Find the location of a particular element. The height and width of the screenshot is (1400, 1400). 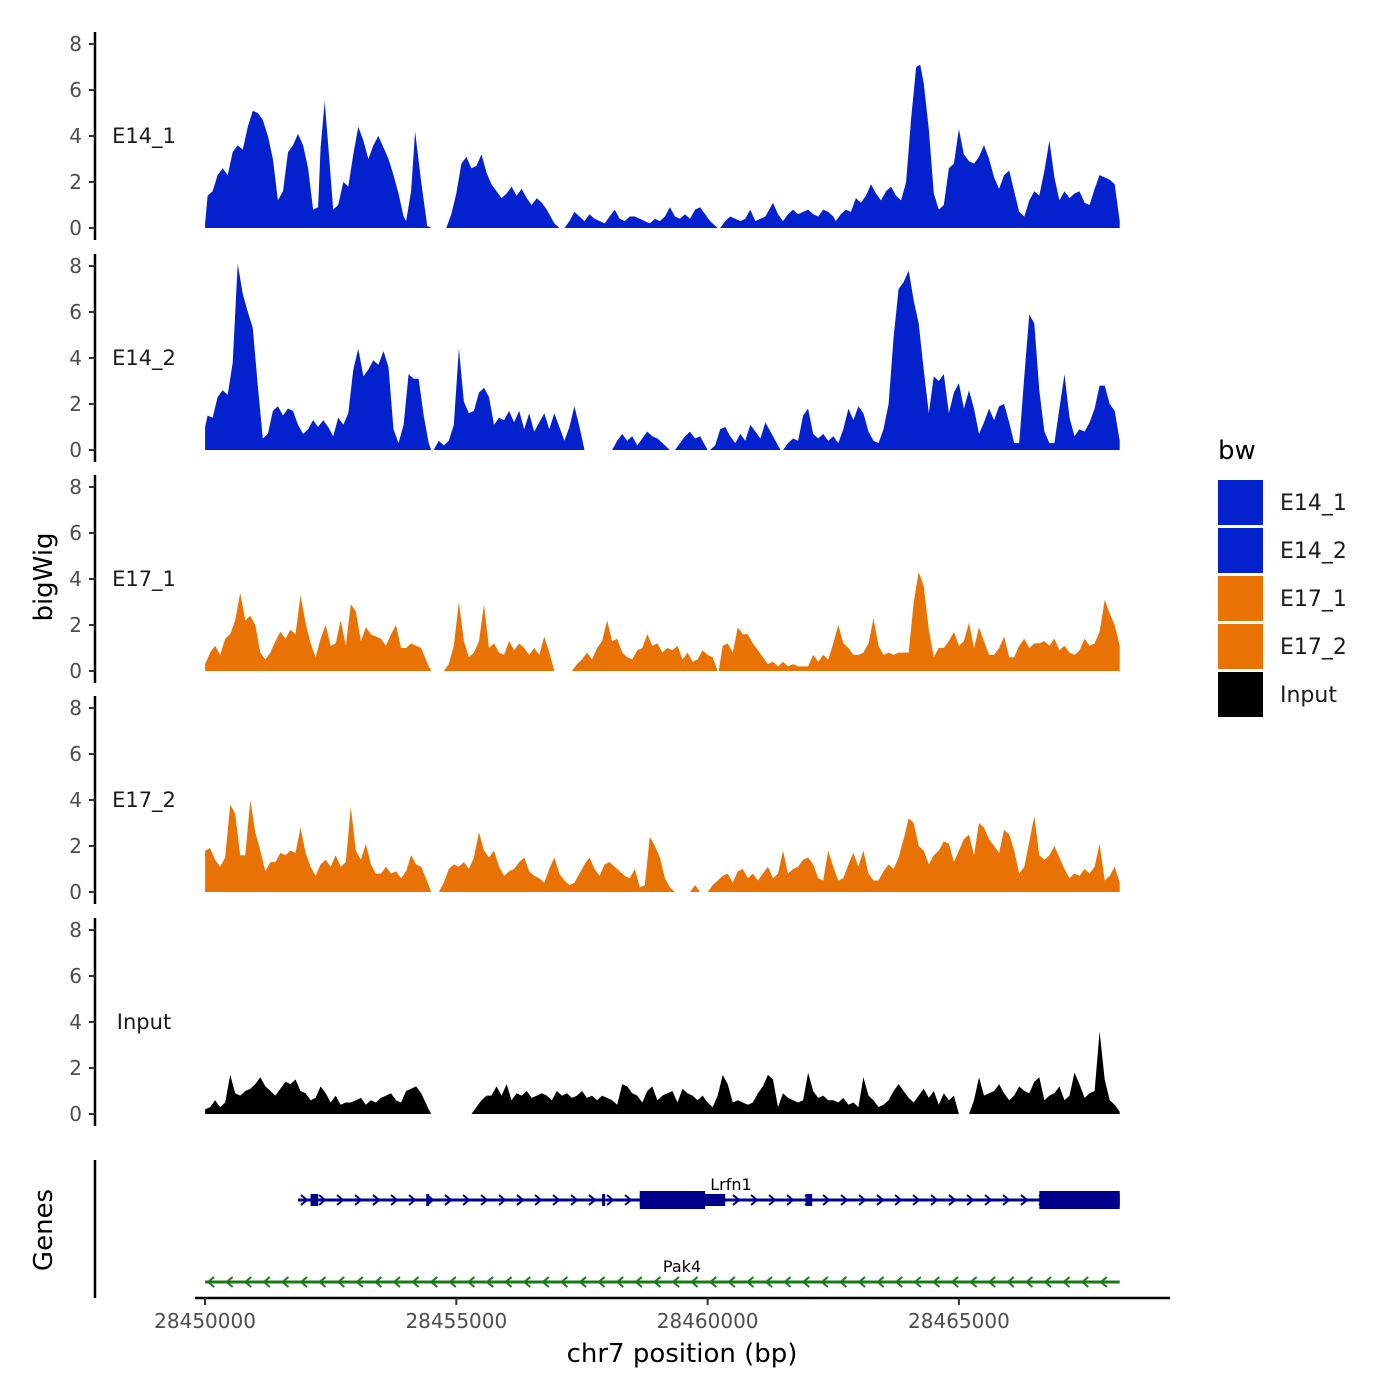

legend: bw E14_1 E14_2 E17_1 E17_2 Input is located at coordinates (1282, 576).